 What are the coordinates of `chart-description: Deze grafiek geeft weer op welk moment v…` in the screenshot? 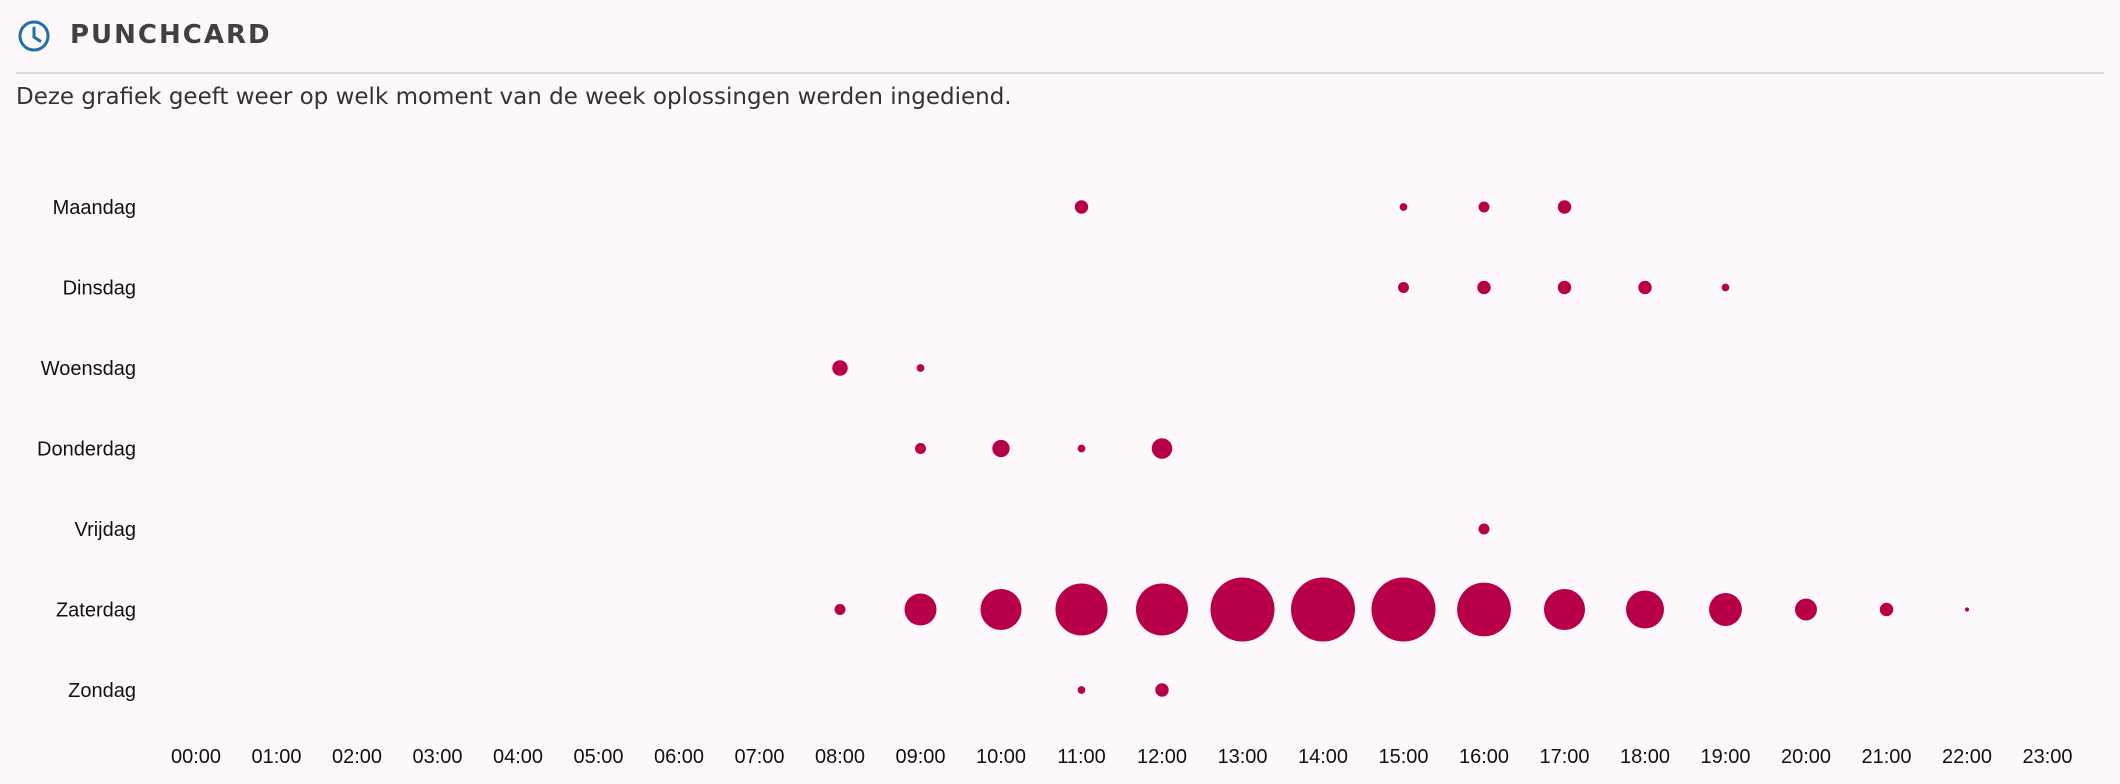 It's located at (514, 97).